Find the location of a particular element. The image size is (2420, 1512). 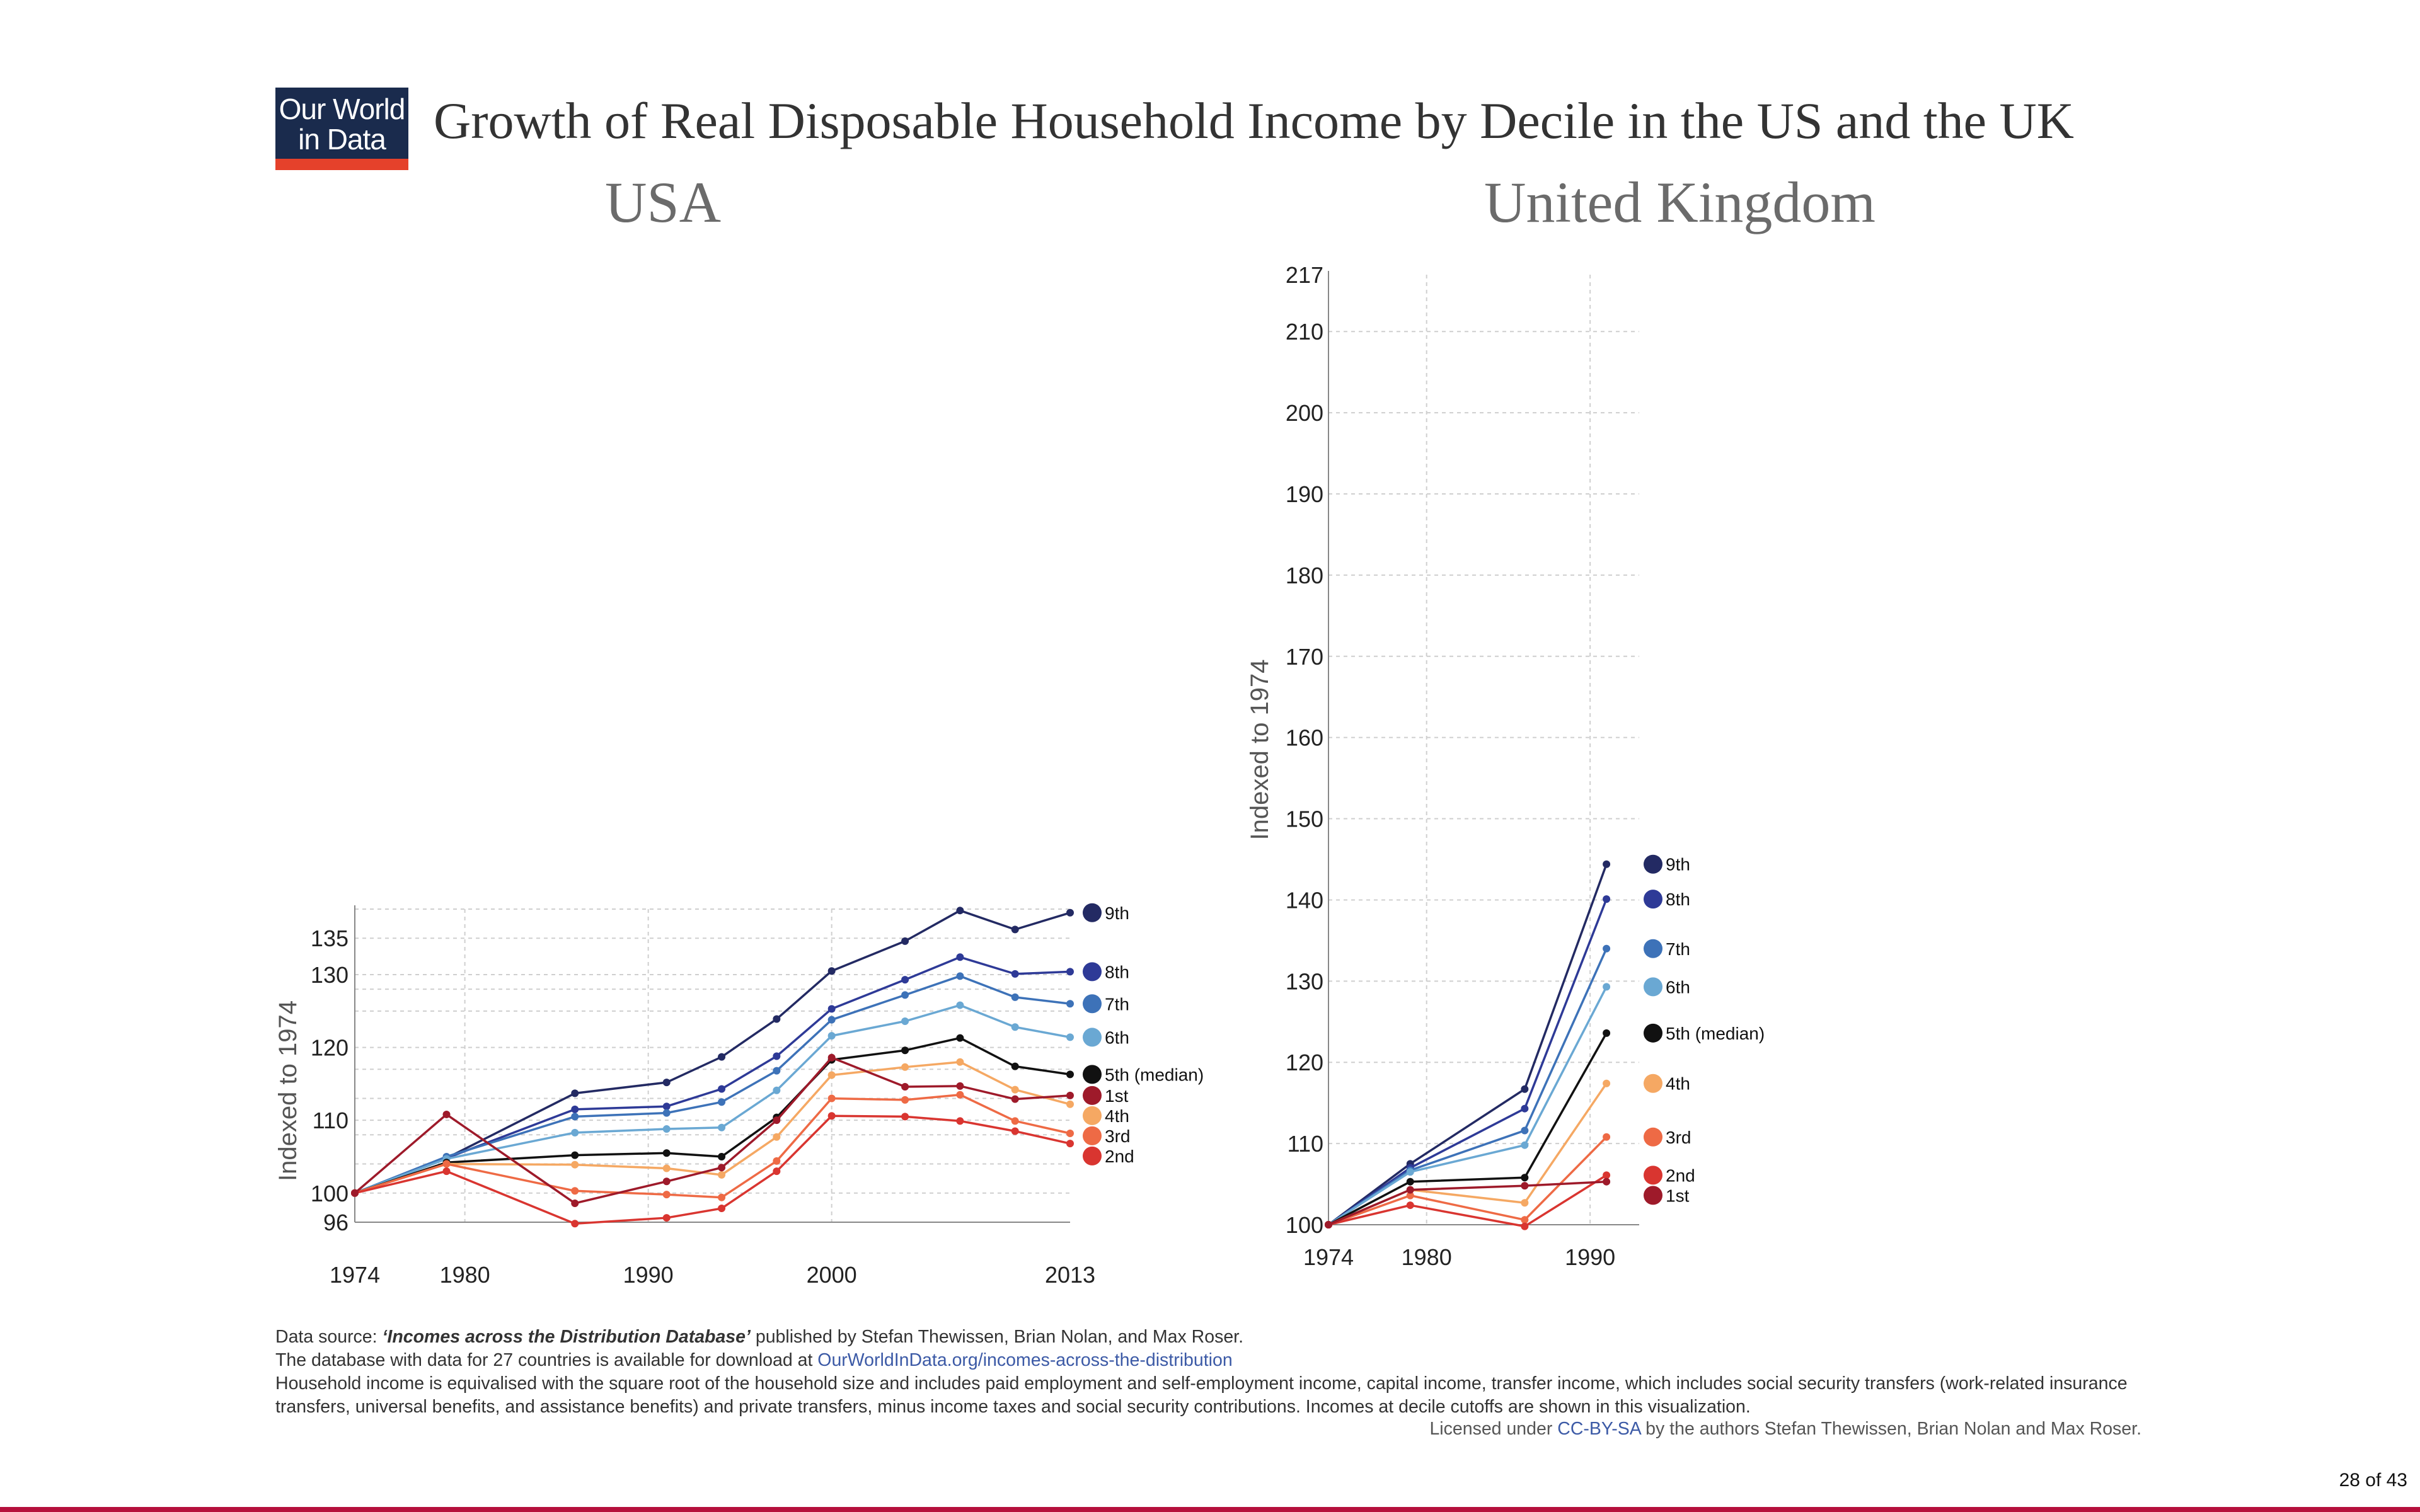

usa-legend-label-d9: 9th is located at coordinates (1117, 913).